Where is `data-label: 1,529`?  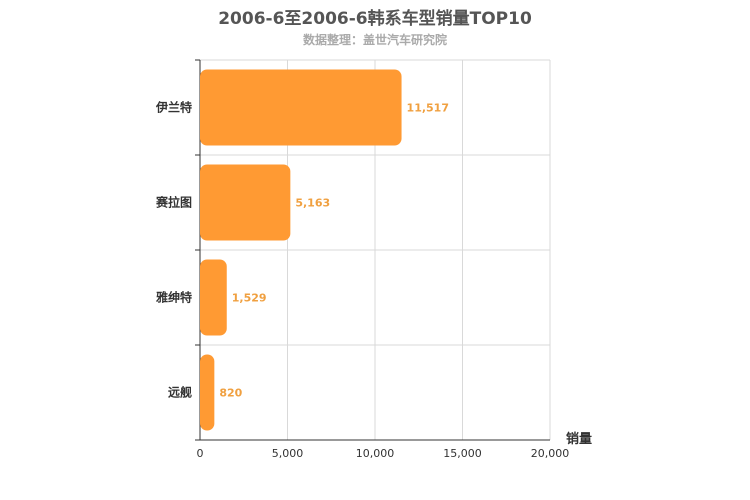
data-label: 1,529 is located at coordinates (249, 298).